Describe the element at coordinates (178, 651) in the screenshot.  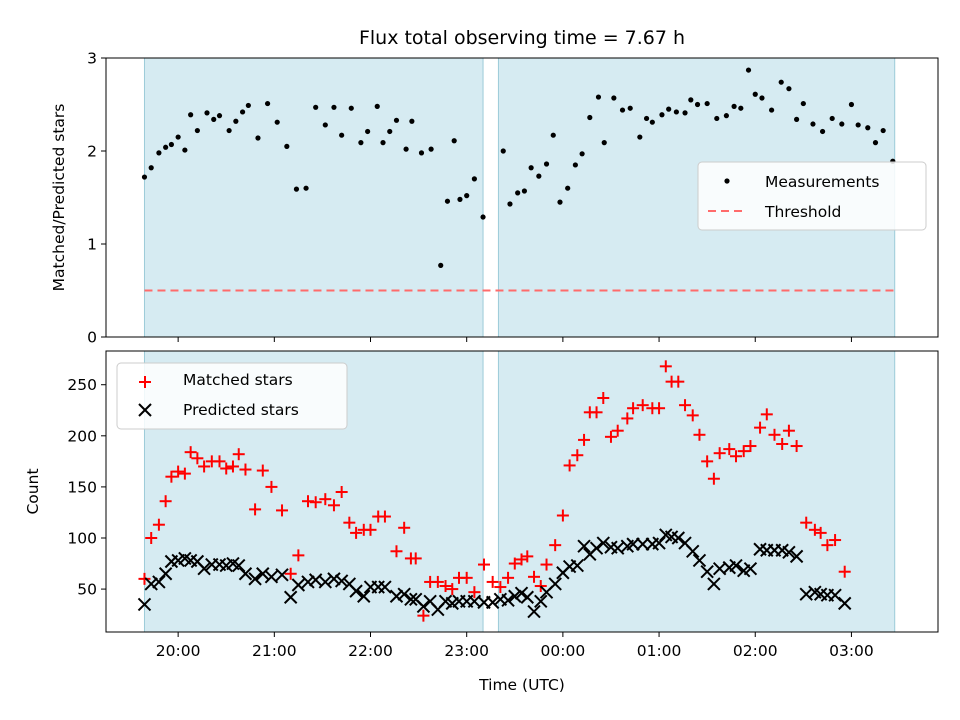
I see `x-tick-label: 20:00` at that location.